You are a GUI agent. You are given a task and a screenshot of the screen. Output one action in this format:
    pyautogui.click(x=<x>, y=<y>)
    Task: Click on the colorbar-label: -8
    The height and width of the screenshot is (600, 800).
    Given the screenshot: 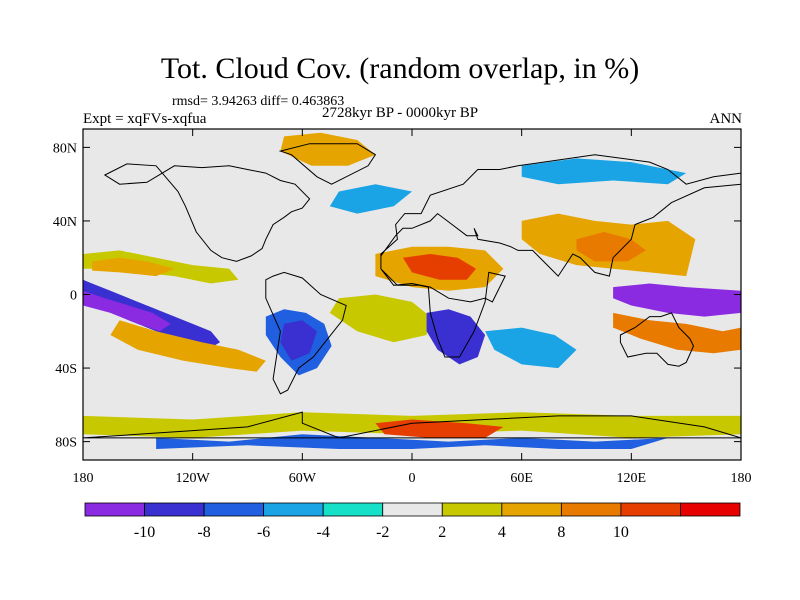 What is the action you would take?
    pyautogui.click(x=203, y=532)
    